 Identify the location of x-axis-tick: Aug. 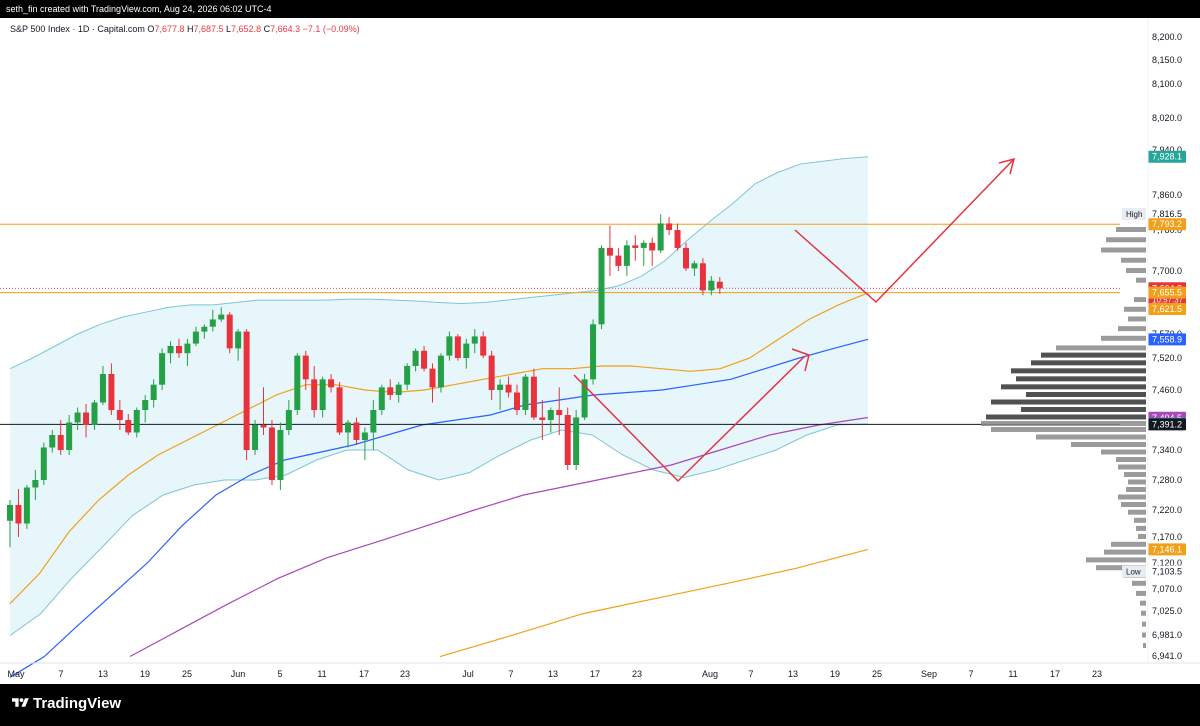
(710, 674).